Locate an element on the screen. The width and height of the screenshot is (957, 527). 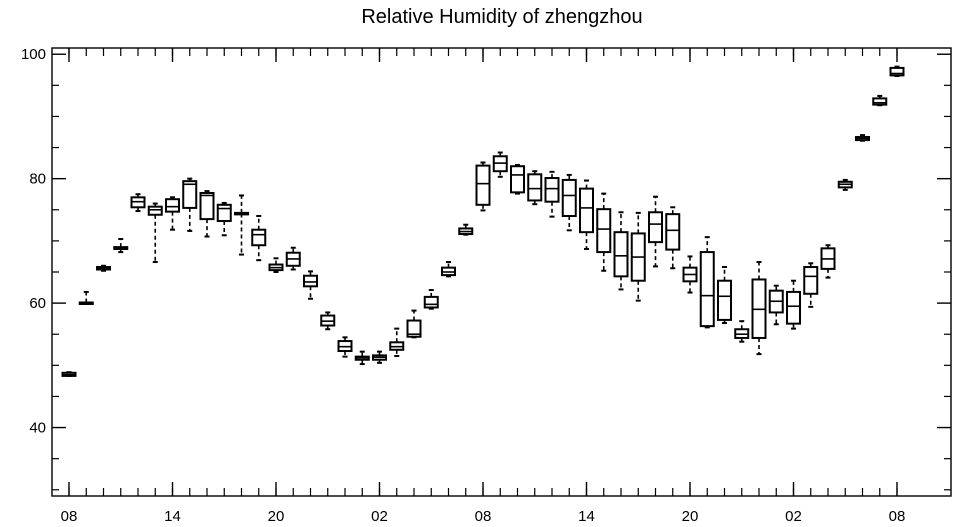
y-tick-label: 60 is located at coordinates (37, 303).